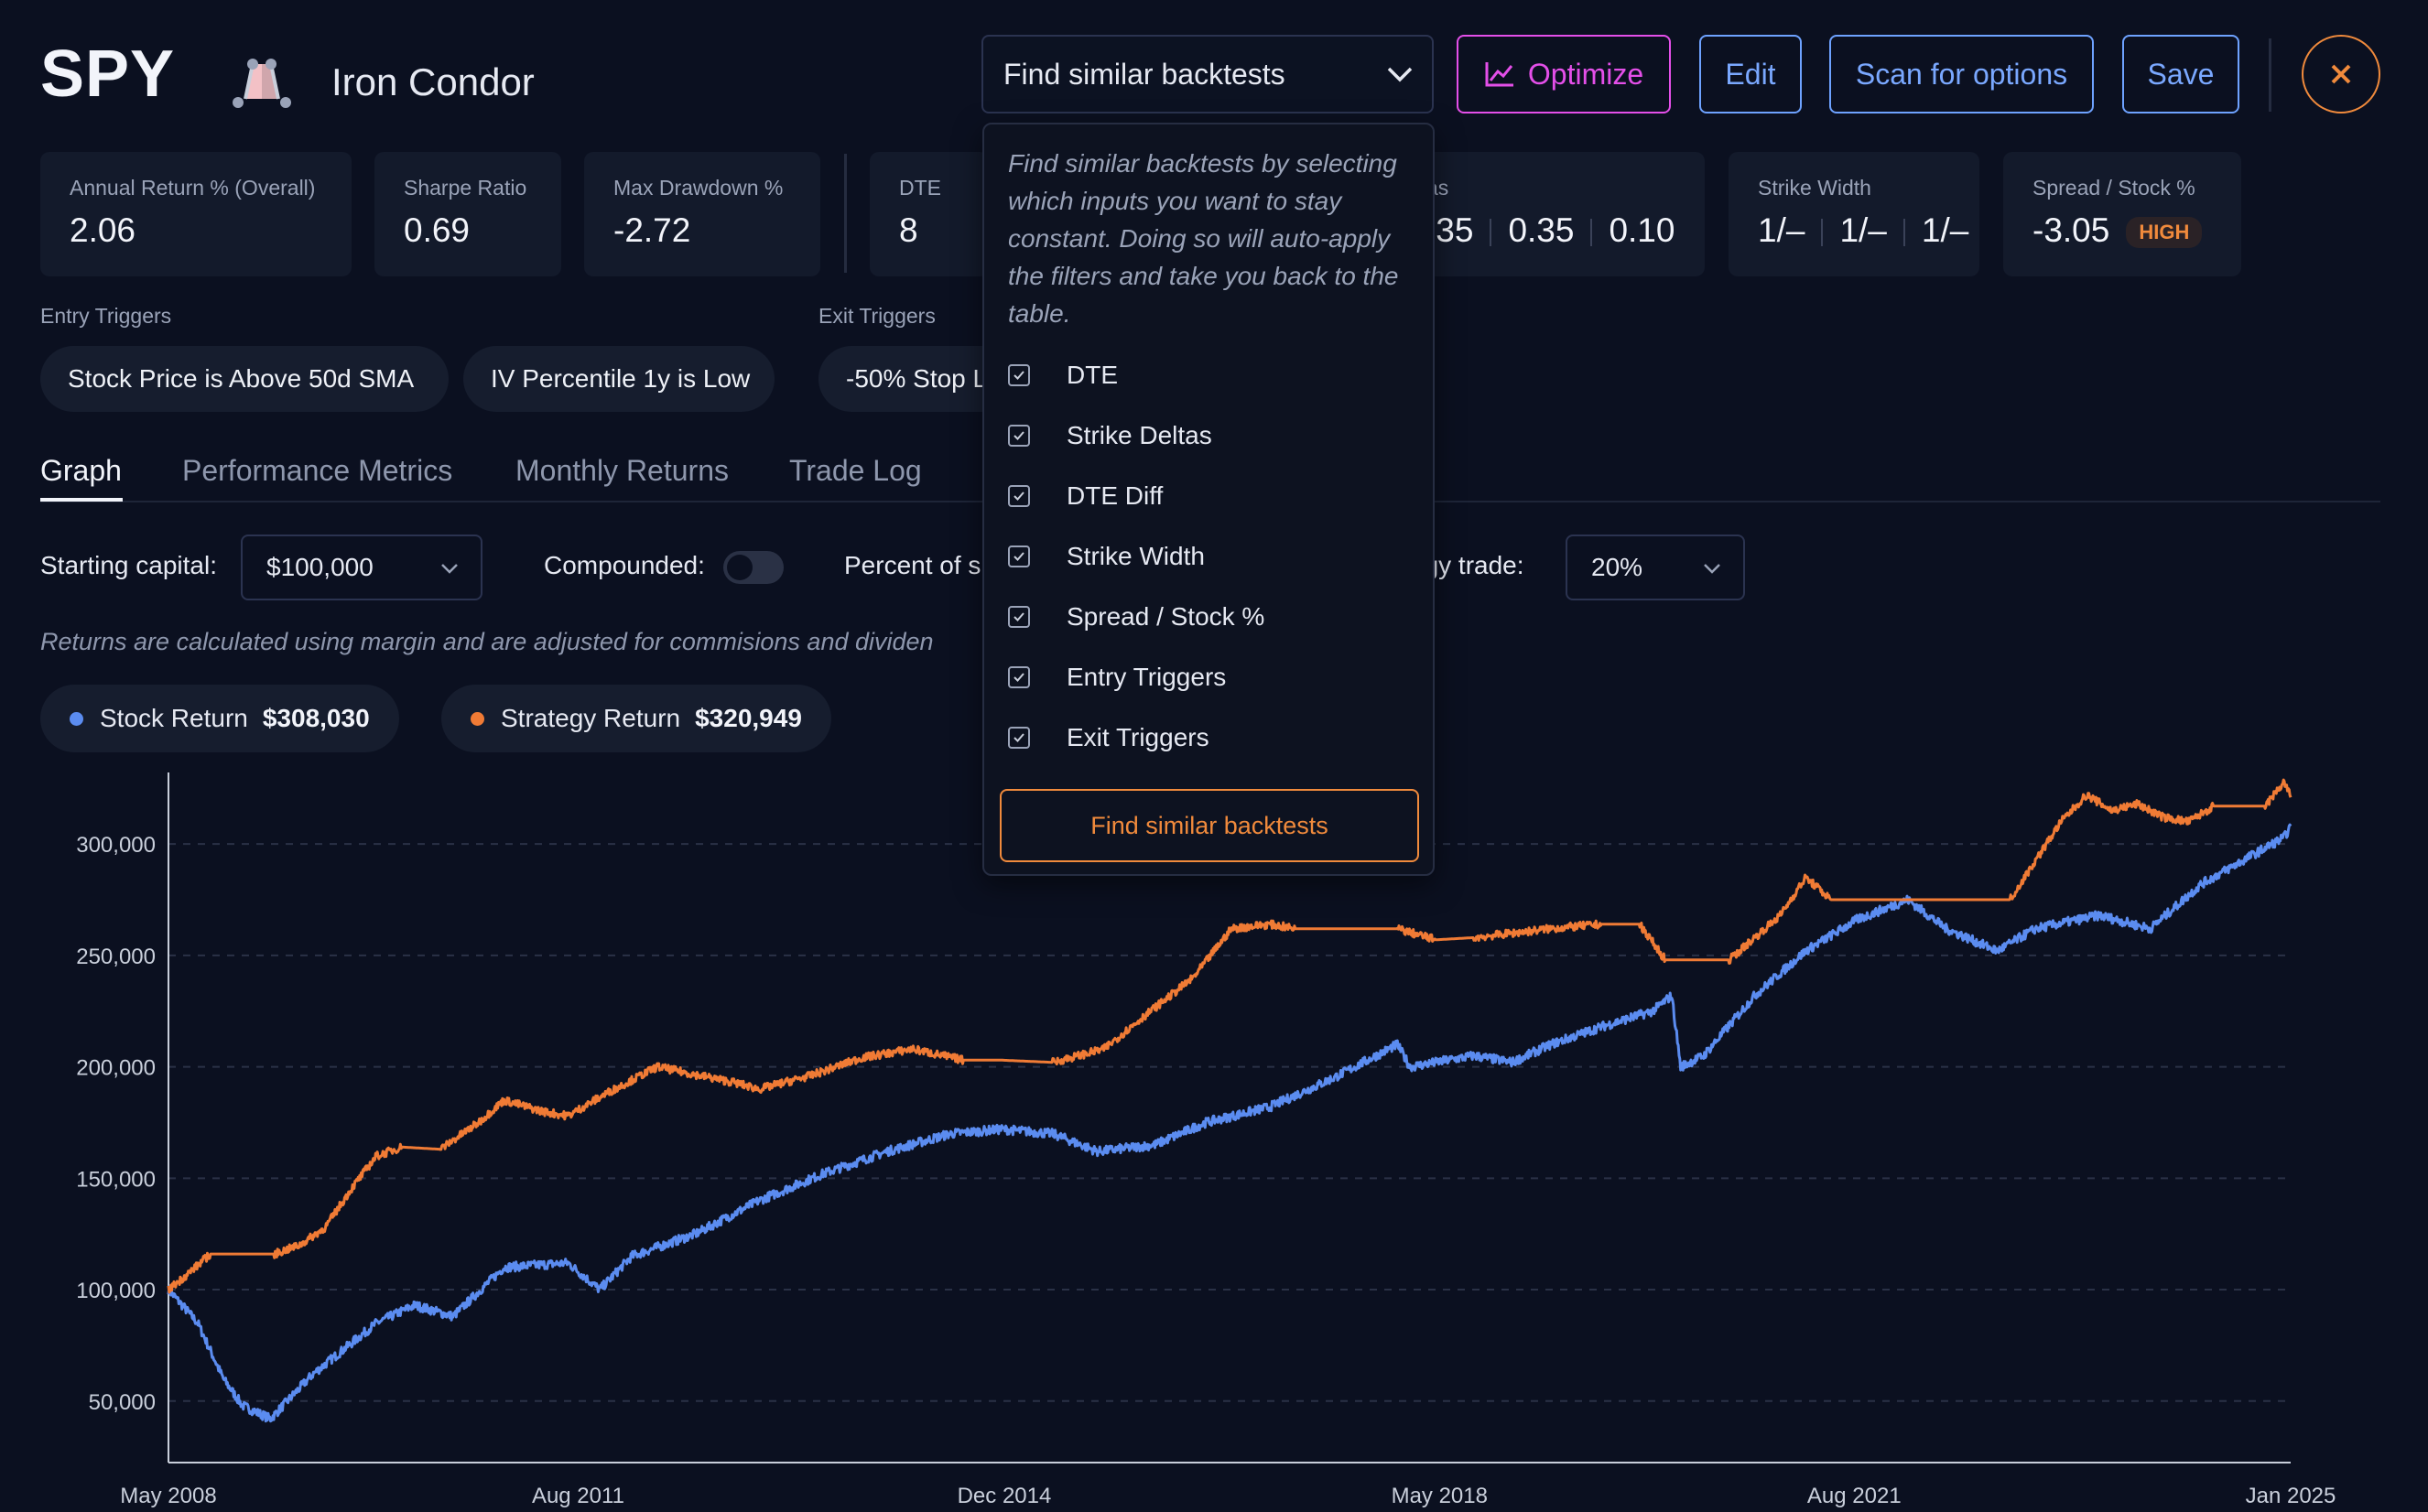  What do you see at coordinates (174, 718) in the screenshot?
I see `stock-return-label: Stock Return` at bounding box center [174, 718].